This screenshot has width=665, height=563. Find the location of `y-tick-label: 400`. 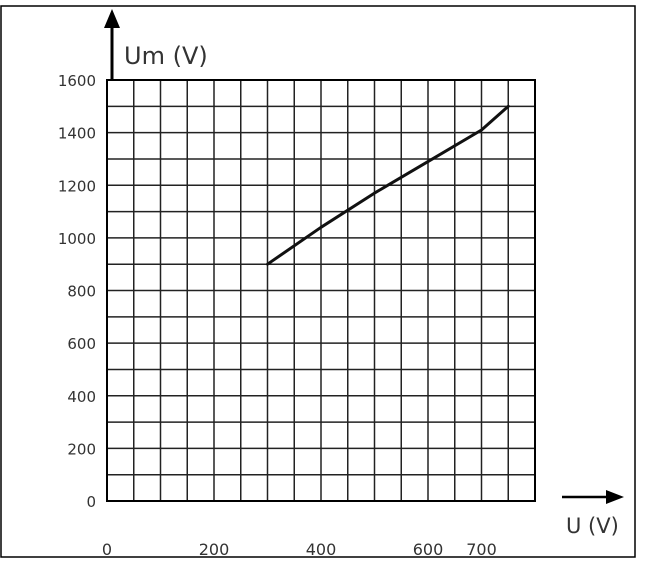

y-tick-label: 400 is located at coordinates (81, 397).